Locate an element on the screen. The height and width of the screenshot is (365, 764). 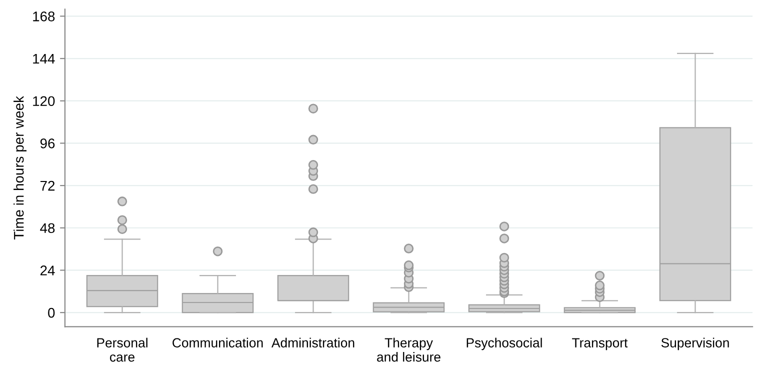
x-tick-label: Supervision is located at coordinates (695, 344).